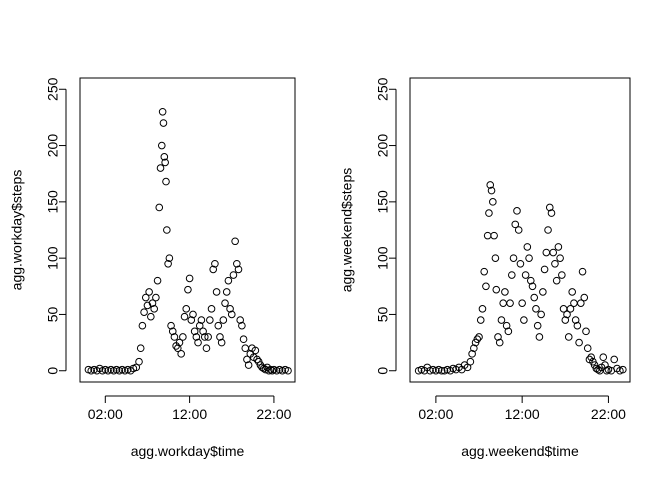 The width and height of the screenshot is (672, 485). Describe the element at coordinates (347, 230) in the screenshot. I see `y-axis-title: agg.weekend$steps` at that location.